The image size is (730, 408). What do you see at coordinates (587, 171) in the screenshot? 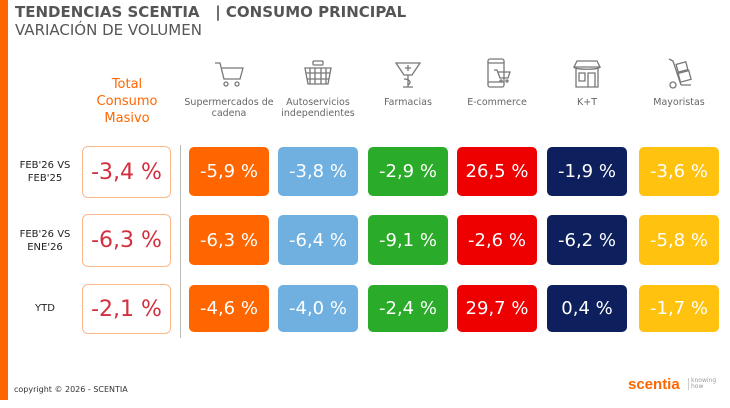
I see `value-cell: -1,9 %` at bounding box center [587, 171].